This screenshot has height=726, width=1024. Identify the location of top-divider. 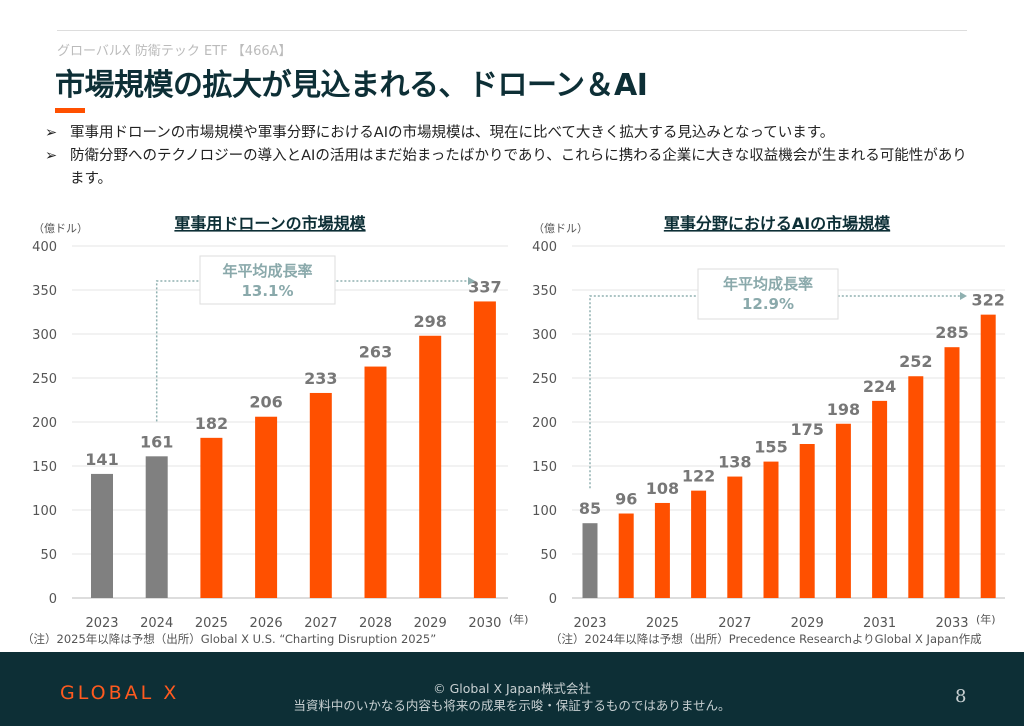
(512, 30).